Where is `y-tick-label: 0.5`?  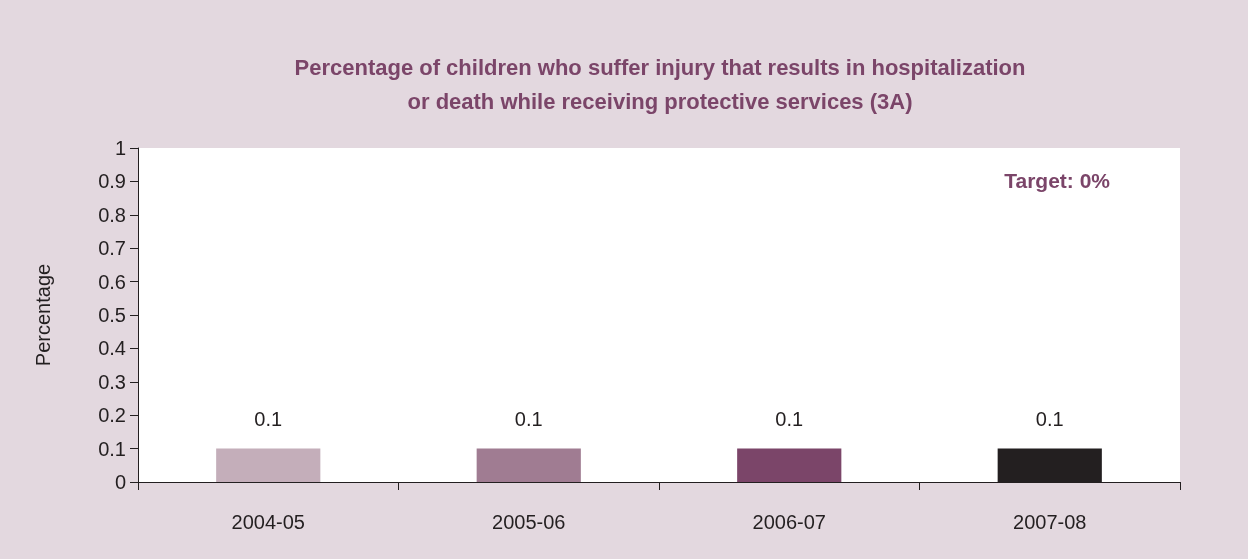
y-tick-label: 0.5 is located at coordinates (112, 315).